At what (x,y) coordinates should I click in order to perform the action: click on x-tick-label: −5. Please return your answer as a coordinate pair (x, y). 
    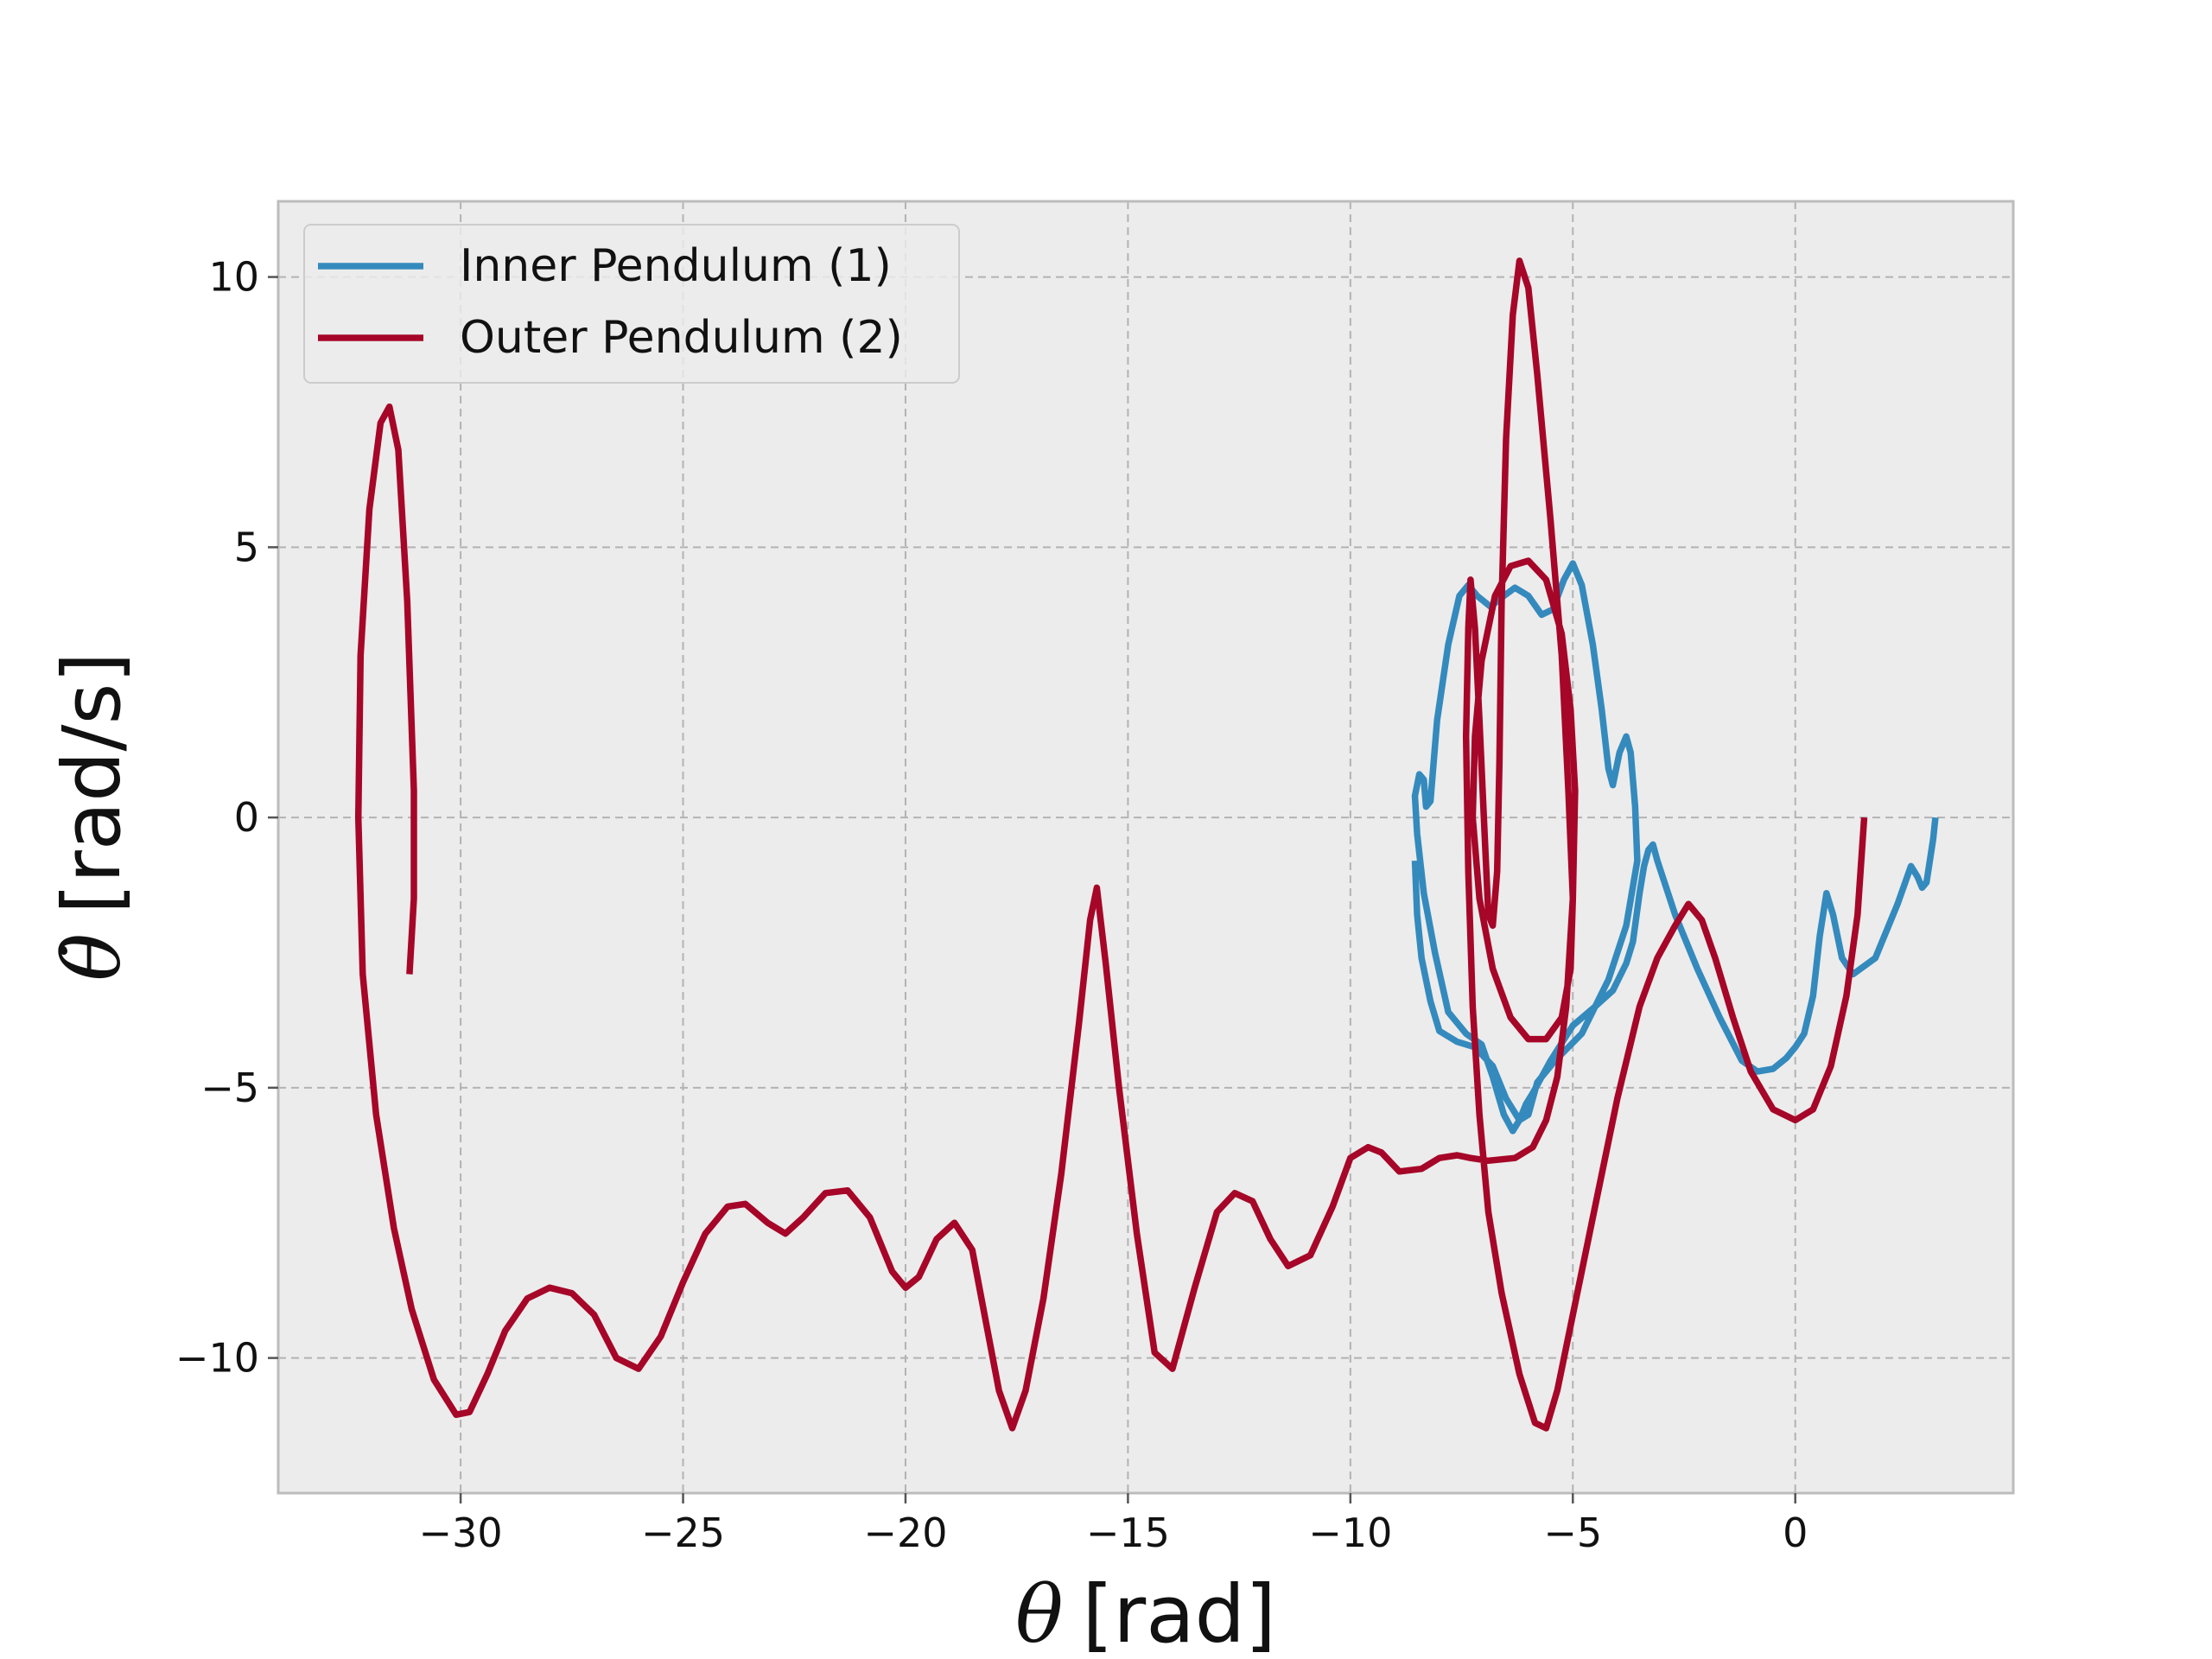
    Looking at the image, I should click on (1572, 1533).